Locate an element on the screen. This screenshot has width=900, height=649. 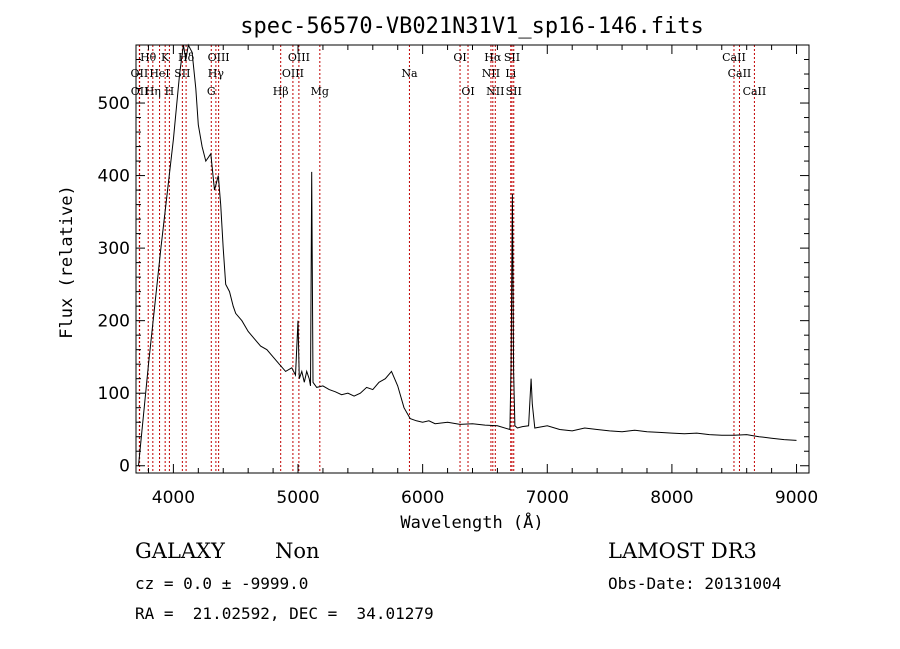
object-class: GALAXY is located at coordinates (180, 551).